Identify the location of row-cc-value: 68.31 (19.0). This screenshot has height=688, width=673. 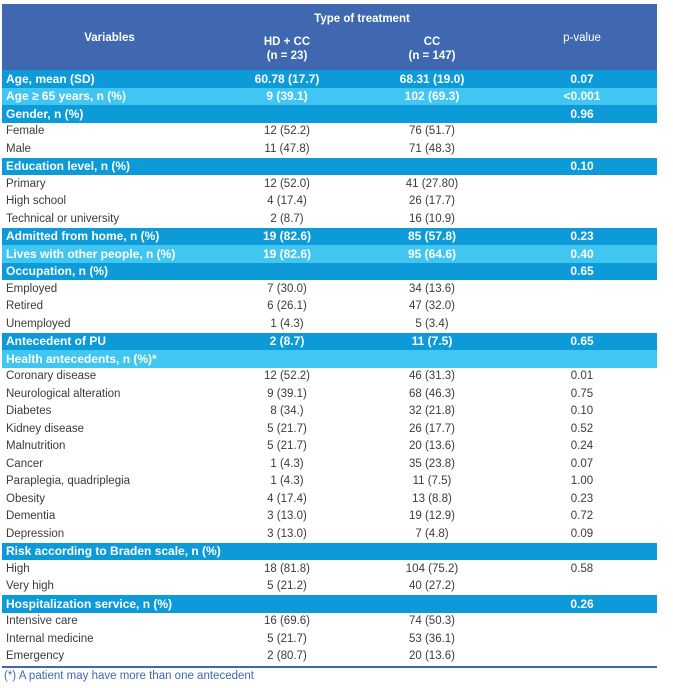
(432, 78).